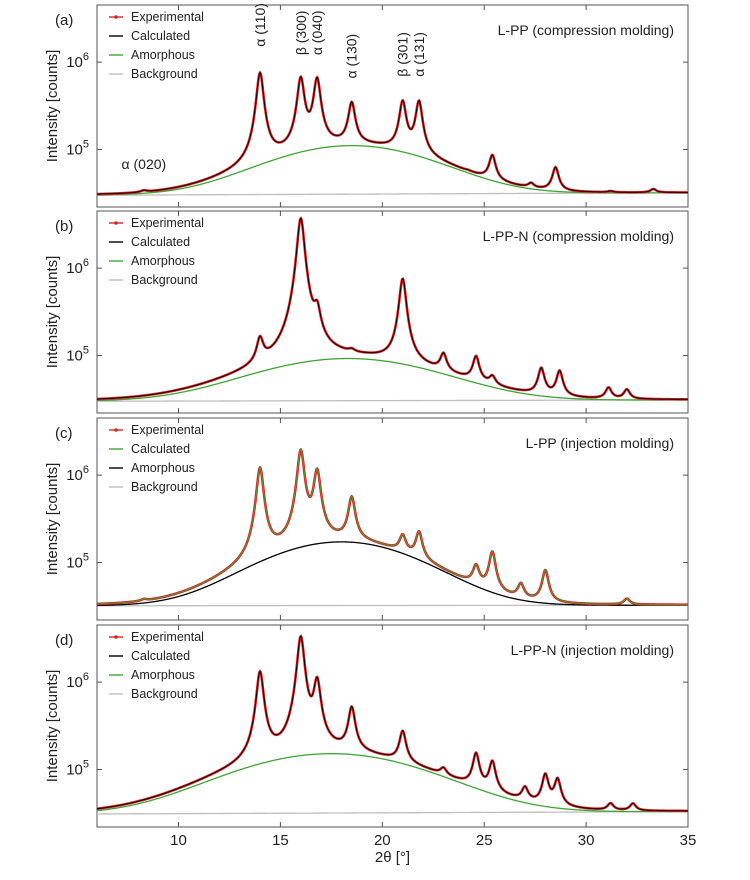 This screenshot has height=880, width=750. What do you see at coordinates (688, 840) in the screenshot?
I see `x-tick-label: 35` at bounding box center [688, 840].